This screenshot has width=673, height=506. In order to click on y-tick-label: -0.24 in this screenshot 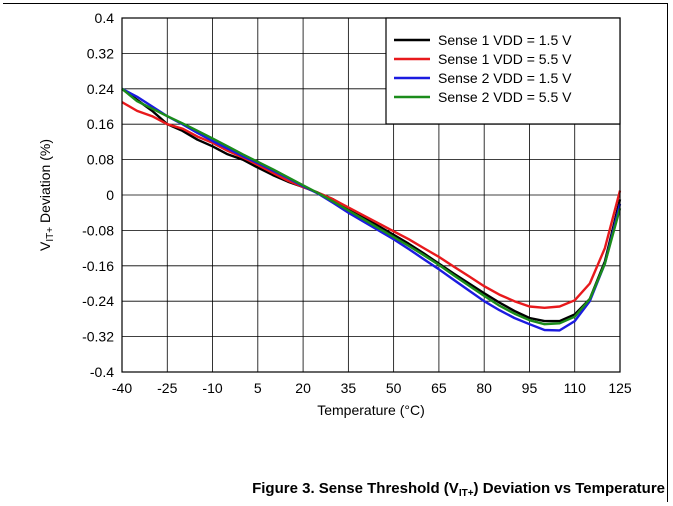, I will do `click(98, 301)`.